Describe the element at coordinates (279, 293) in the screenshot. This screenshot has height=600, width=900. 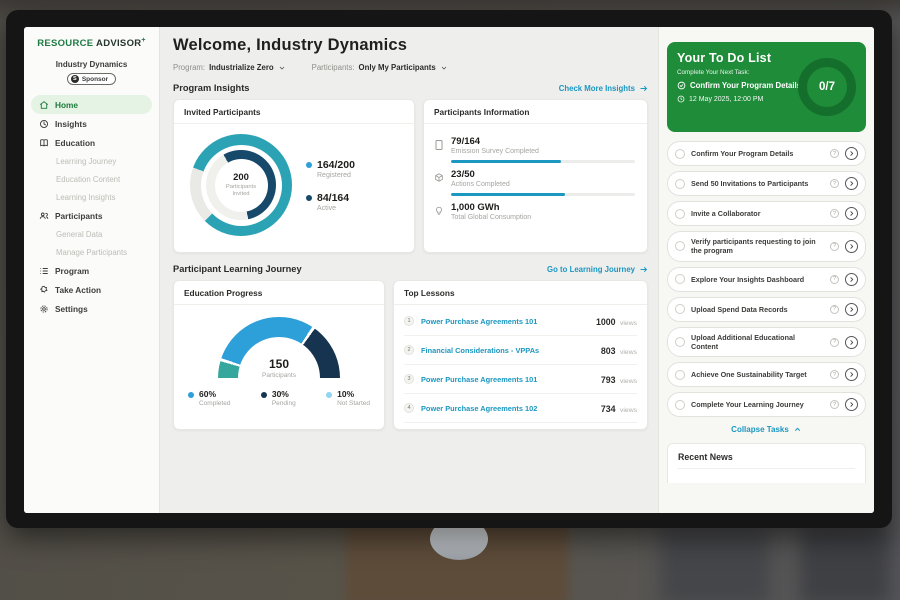
I see `education-progress-title: Education Progress` at that location.